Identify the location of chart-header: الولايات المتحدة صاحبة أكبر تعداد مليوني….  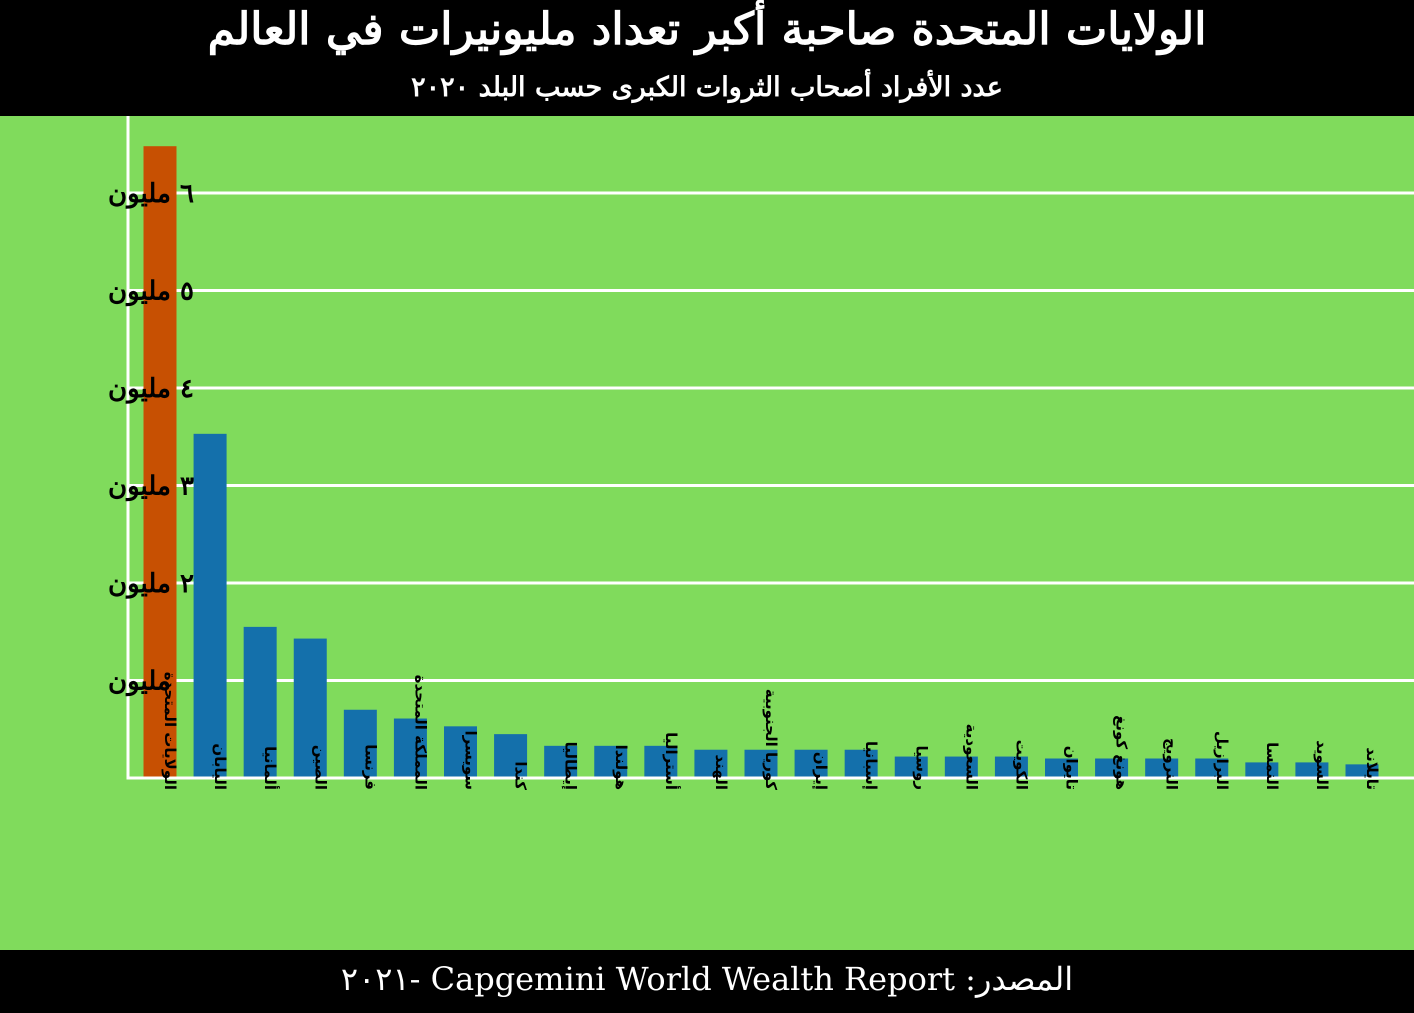
(707, 58).